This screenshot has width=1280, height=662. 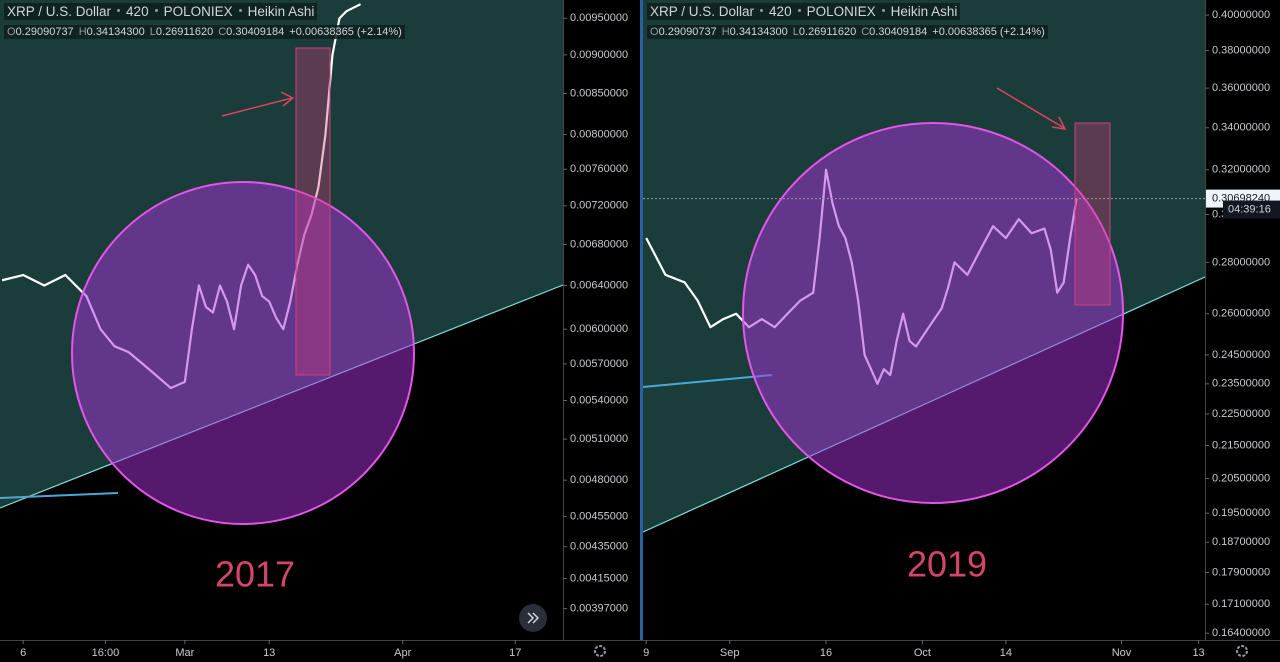 What do you see at coordinates (1241, 633) in the screenshot?
I see `y-tick-label: 0.16400000` at bounding box center [1241, 633].